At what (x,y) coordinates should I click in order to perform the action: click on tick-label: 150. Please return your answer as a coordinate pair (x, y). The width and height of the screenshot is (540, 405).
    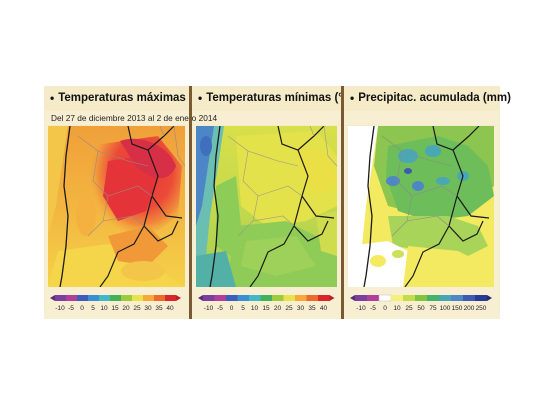
    Looking at the image, I should click on (457, 308).